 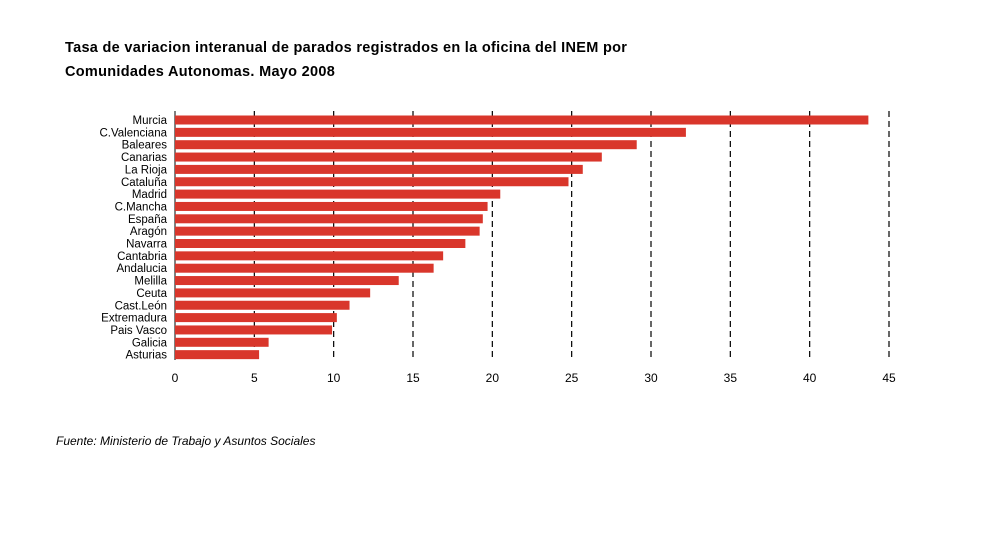 I want to click on category-label: Extremadura, so click(x=134, y=319).